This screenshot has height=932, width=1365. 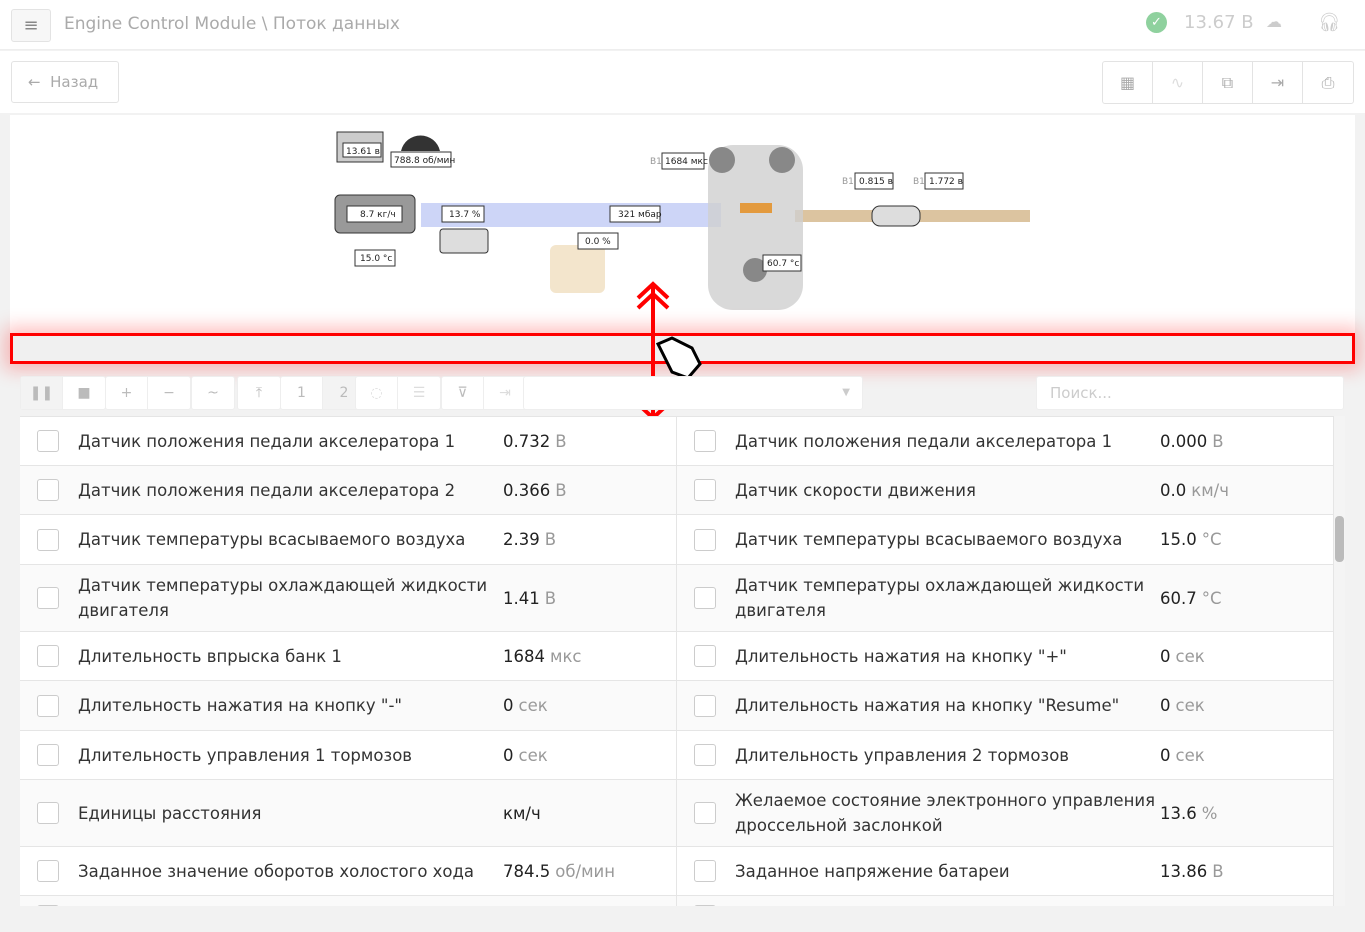 What do you see at coordinates (363, 152) in the screenshot?
I see `battery-label: 13.61 в` at bounding box center [363, 152].